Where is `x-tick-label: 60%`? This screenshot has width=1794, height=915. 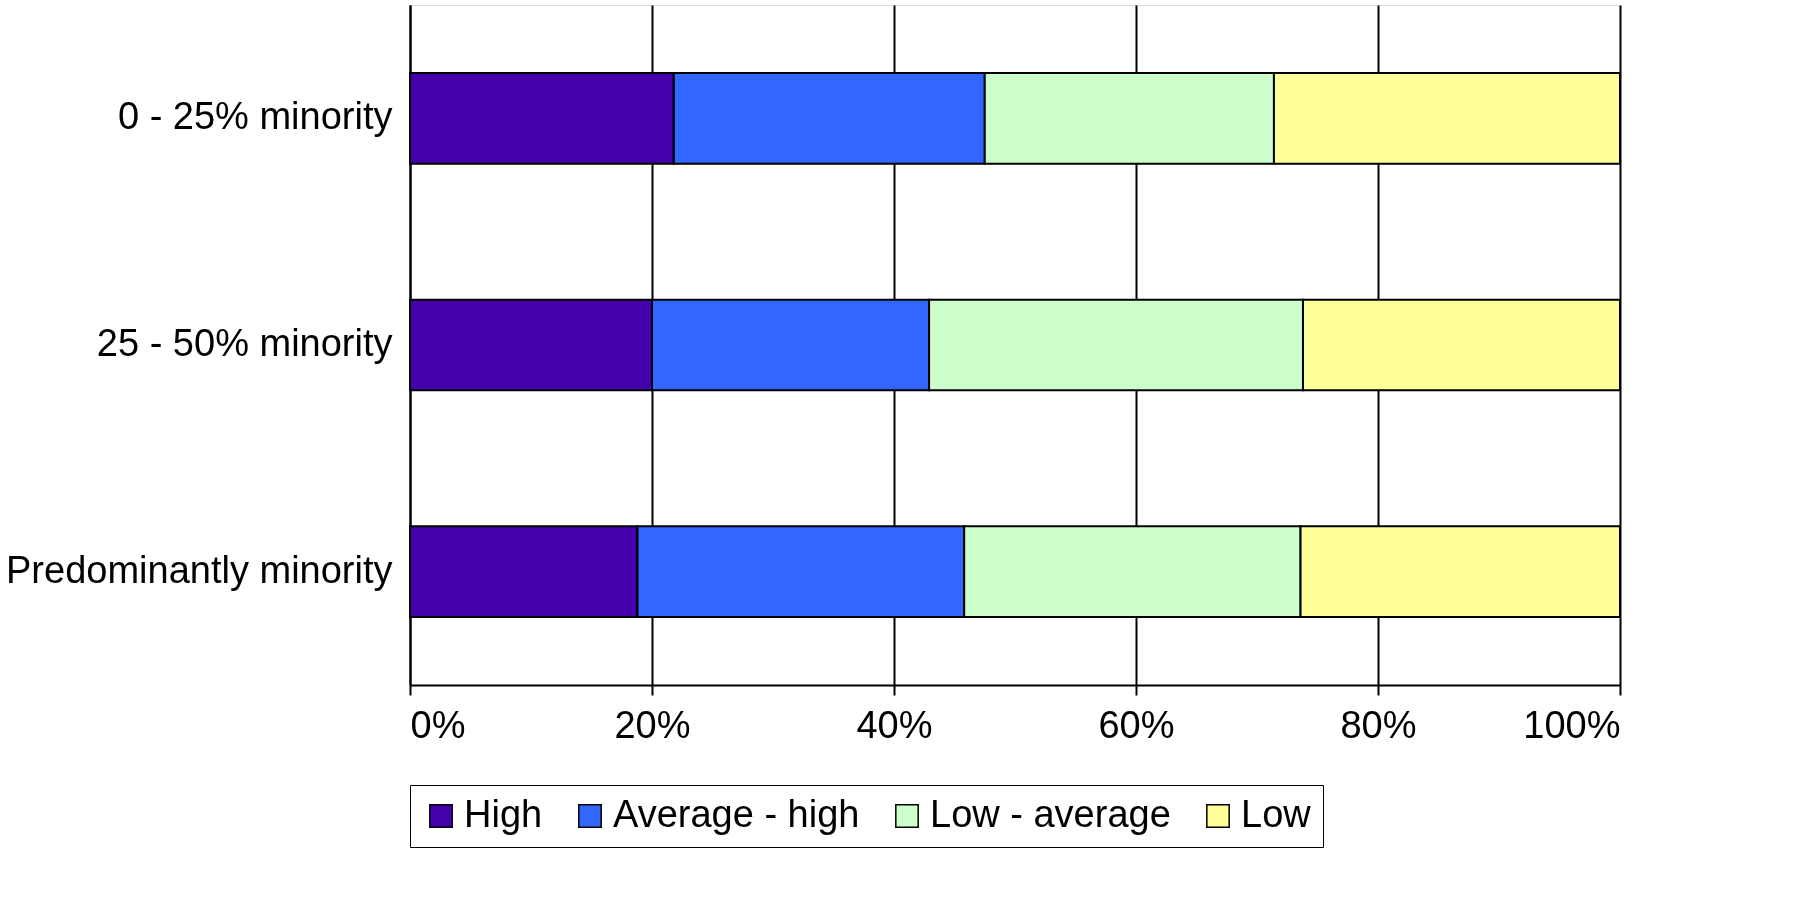 x-tick-label: 60% is located at coordinates (1136, 724).